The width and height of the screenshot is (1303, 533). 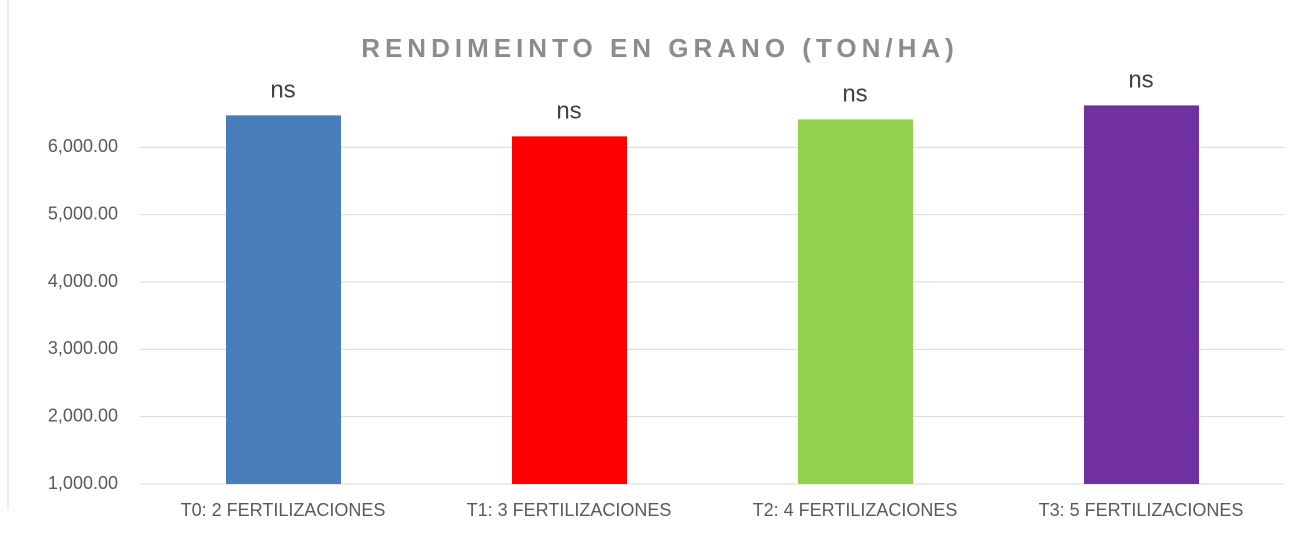 I want to click on y-tick-label: 2,000.00, so click(x=83, y=415).